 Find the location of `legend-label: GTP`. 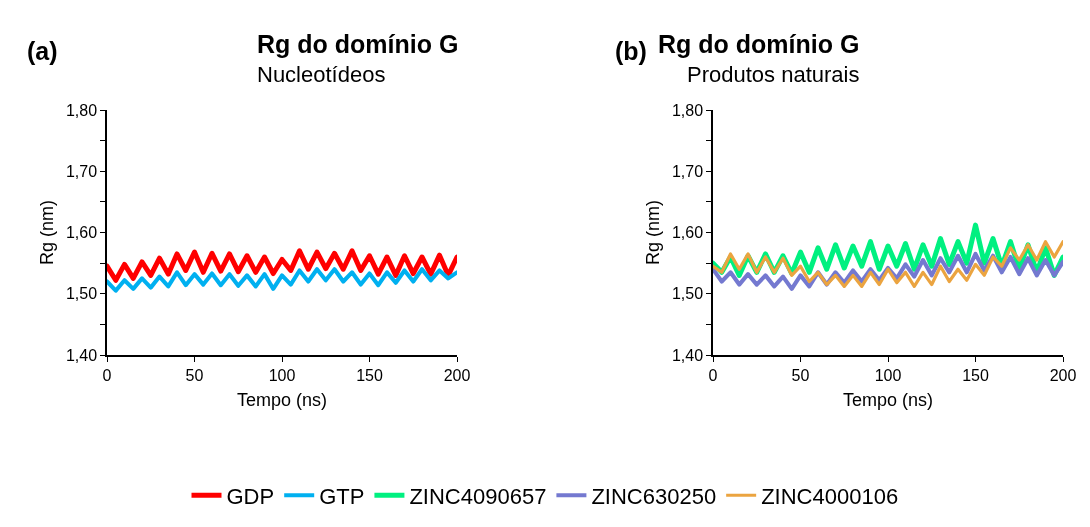

legend-label: GTP is located at coordinates (342, 496).